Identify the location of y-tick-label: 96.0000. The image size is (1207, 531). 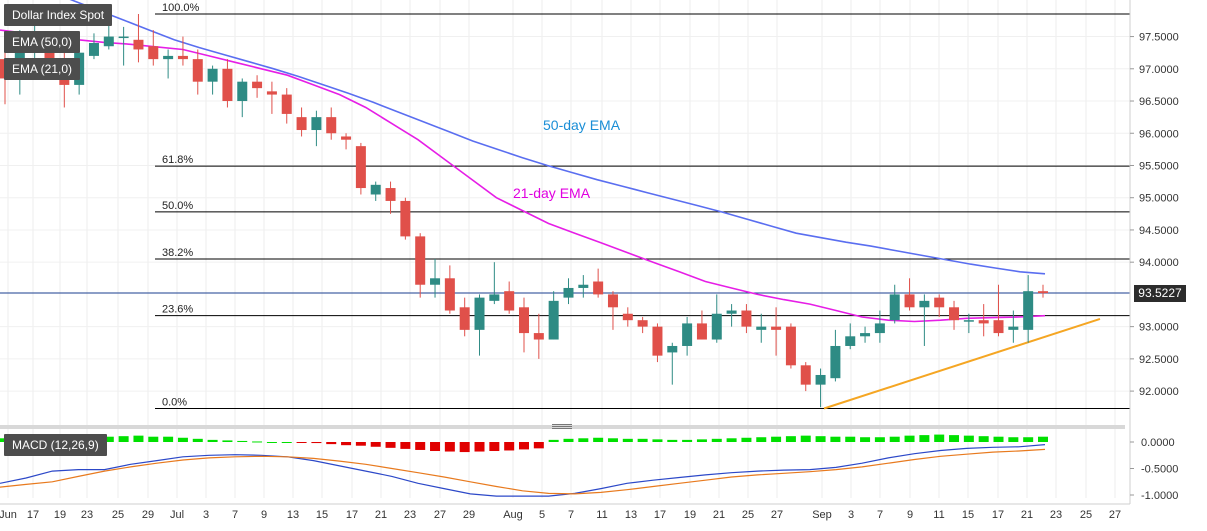
(1159, 134).